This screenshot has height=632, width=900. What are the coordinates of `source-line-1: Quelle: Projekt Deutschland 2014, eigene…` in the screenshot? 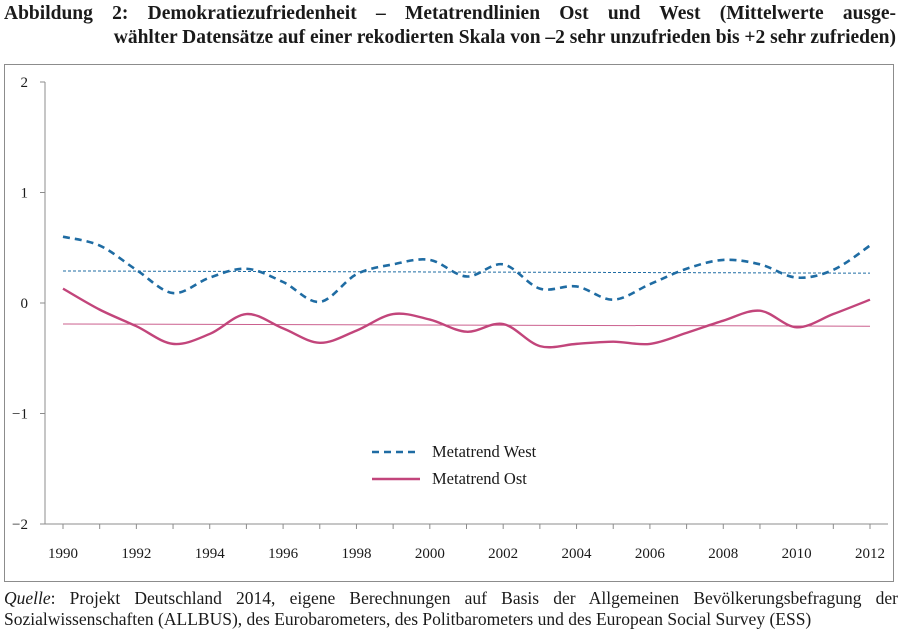 It's located at (451, 598).